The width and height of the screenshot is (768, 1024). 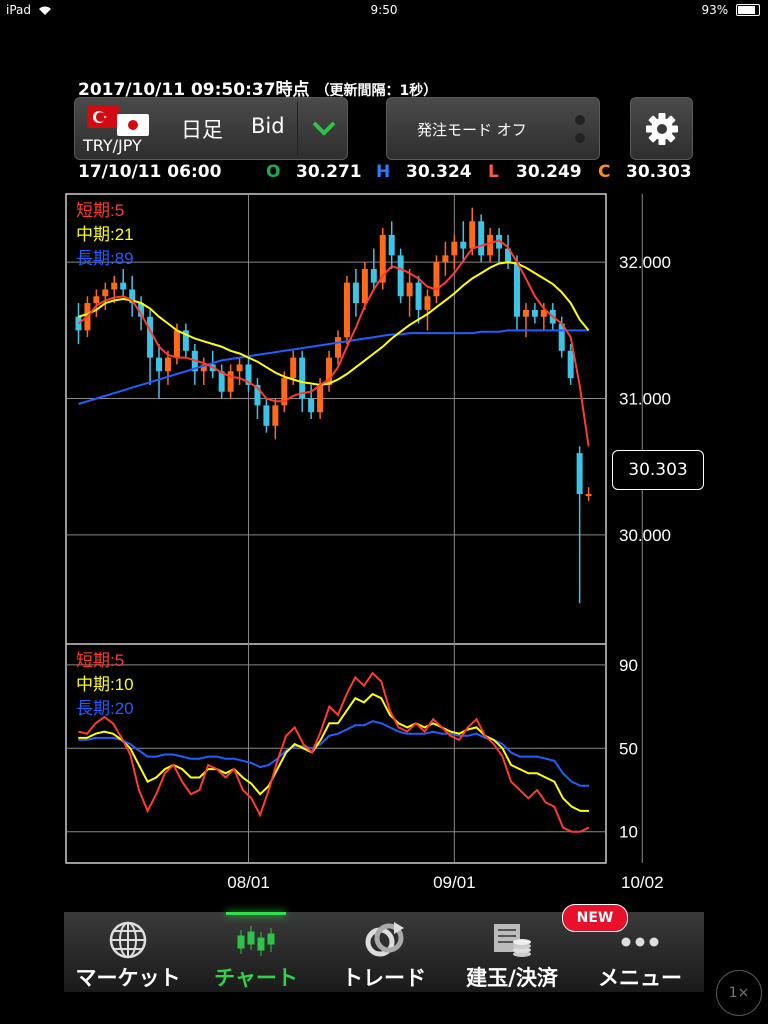 I want to click on coins-icon, so click(x=512, y=940).